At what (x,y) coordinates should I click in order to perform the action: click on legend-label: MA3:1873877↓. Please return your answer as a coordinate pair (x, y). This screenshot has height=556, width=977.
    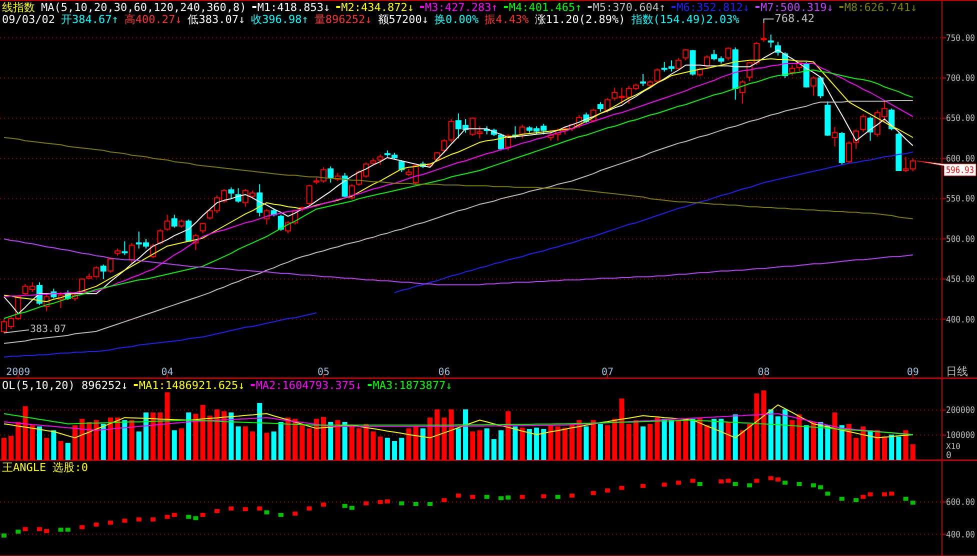
    Looking at the image, I should click on (412, 385).